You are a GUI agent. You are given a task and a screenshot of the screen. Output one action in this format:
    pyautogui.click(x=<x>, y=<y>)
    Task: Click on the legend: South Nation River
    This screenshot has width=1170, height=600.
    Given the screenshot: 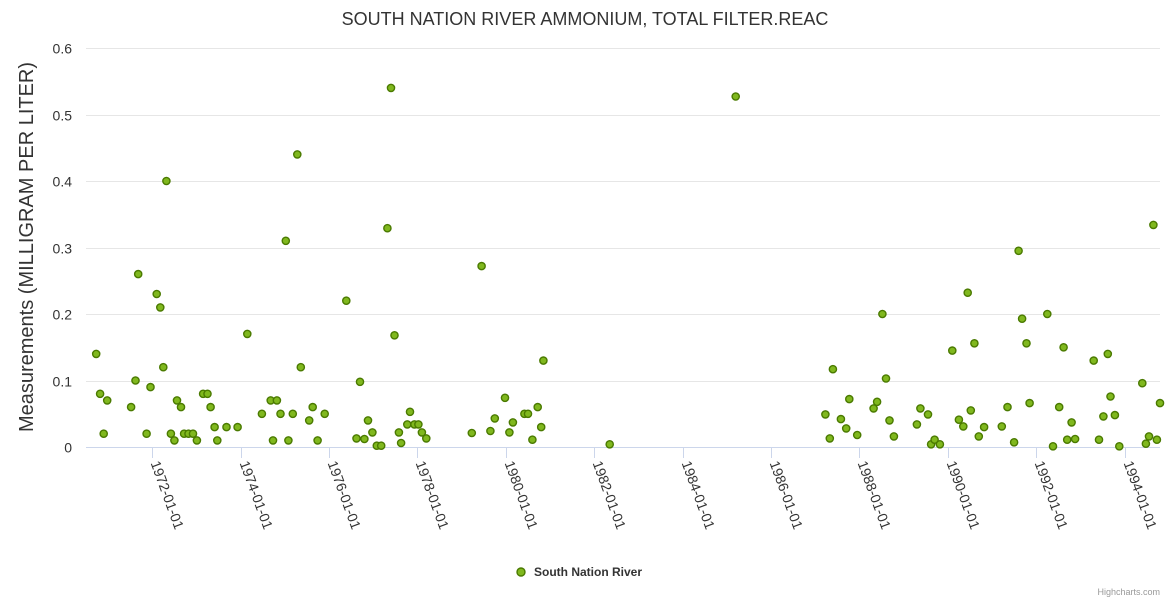 What is the action you would take?
    pyautogui.click(x=579, y=572)
    